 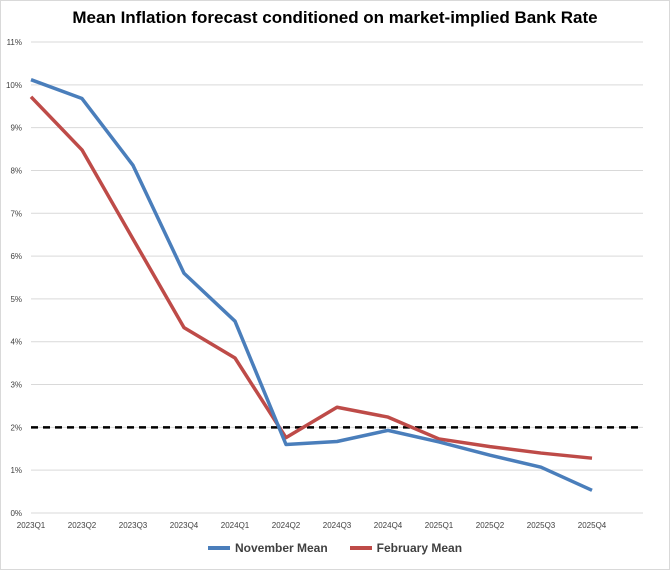 What do you see at coordinates (16, 299) in the screenshot?
I see `y-tick-label: 5%` at bounding box center [16, 299].